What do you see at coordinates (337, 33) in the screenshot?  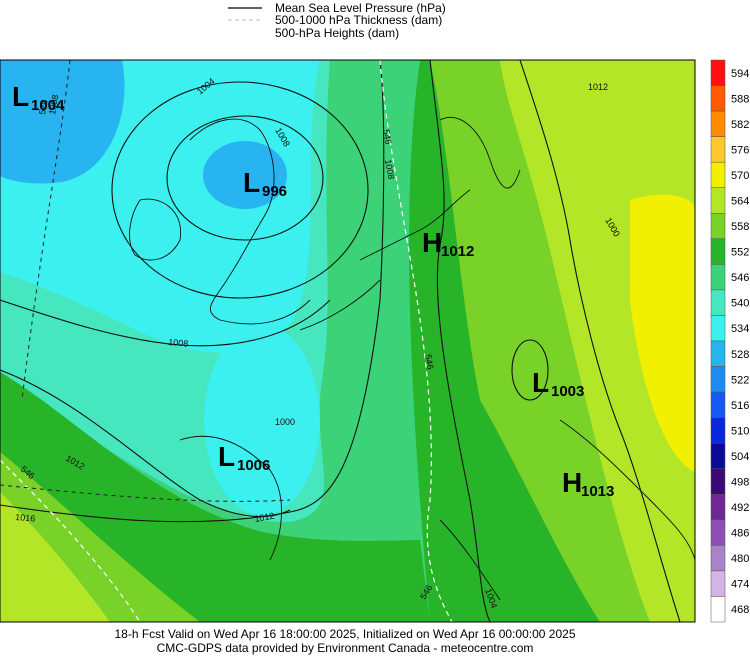 I see `legend-label: 500-hPa Heights (dam)` at bounding box center [337, 33].